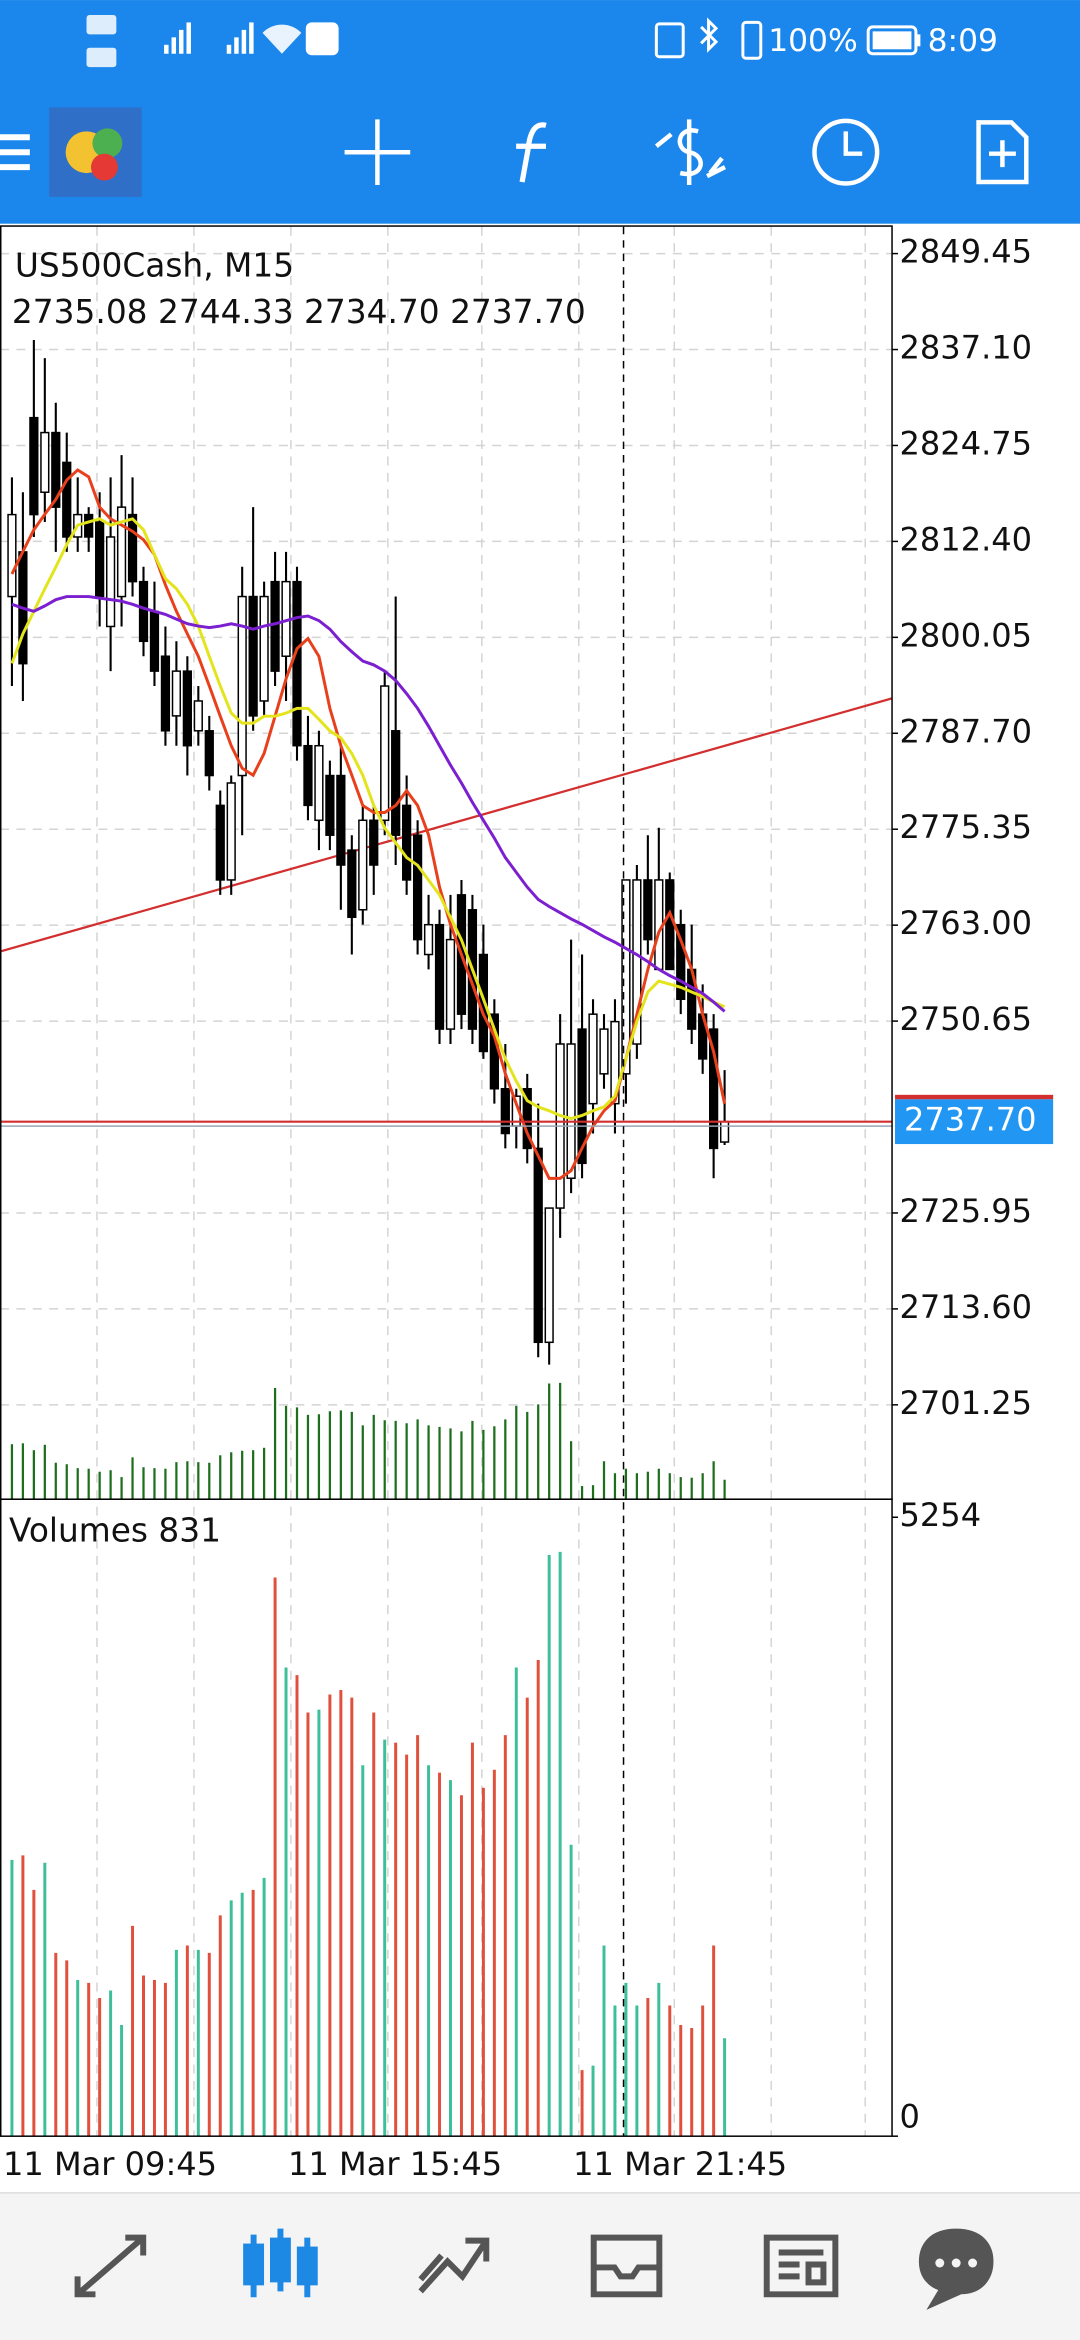 The height and width of the screenshot is (2340, 1080). What do you see at coordinates (531, 152) in the screenshot?
I see `indicators-button` at bounding box center [531, 152].